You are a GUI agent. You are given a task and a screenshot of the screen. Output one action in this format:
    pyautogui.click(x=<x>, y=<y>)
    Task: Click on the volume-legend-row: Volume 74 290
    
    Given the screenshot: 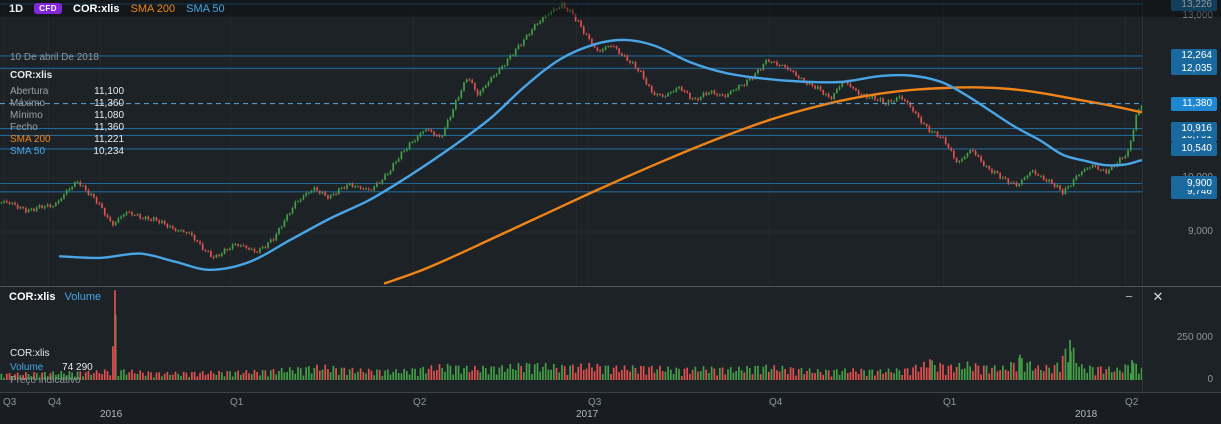 What is the action you would take?
    pyautogui.click(x=51, y=368)
    